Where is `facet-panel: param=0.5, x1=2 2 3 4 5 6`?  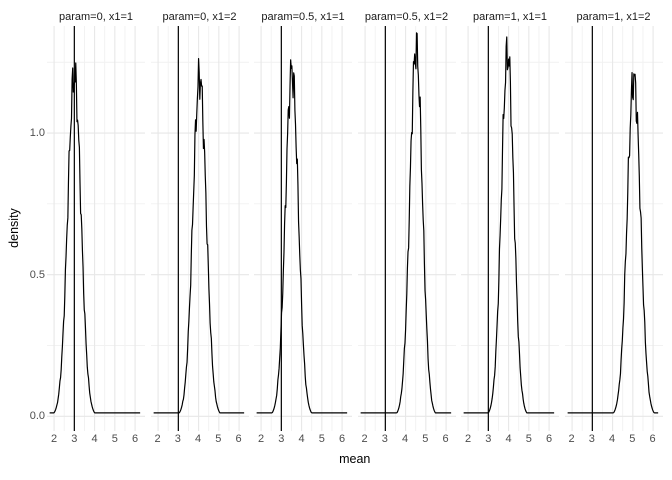 facet-panel: param=0.5, x1=2 2 3 4 5 6 is located at coordinates (406, 223).